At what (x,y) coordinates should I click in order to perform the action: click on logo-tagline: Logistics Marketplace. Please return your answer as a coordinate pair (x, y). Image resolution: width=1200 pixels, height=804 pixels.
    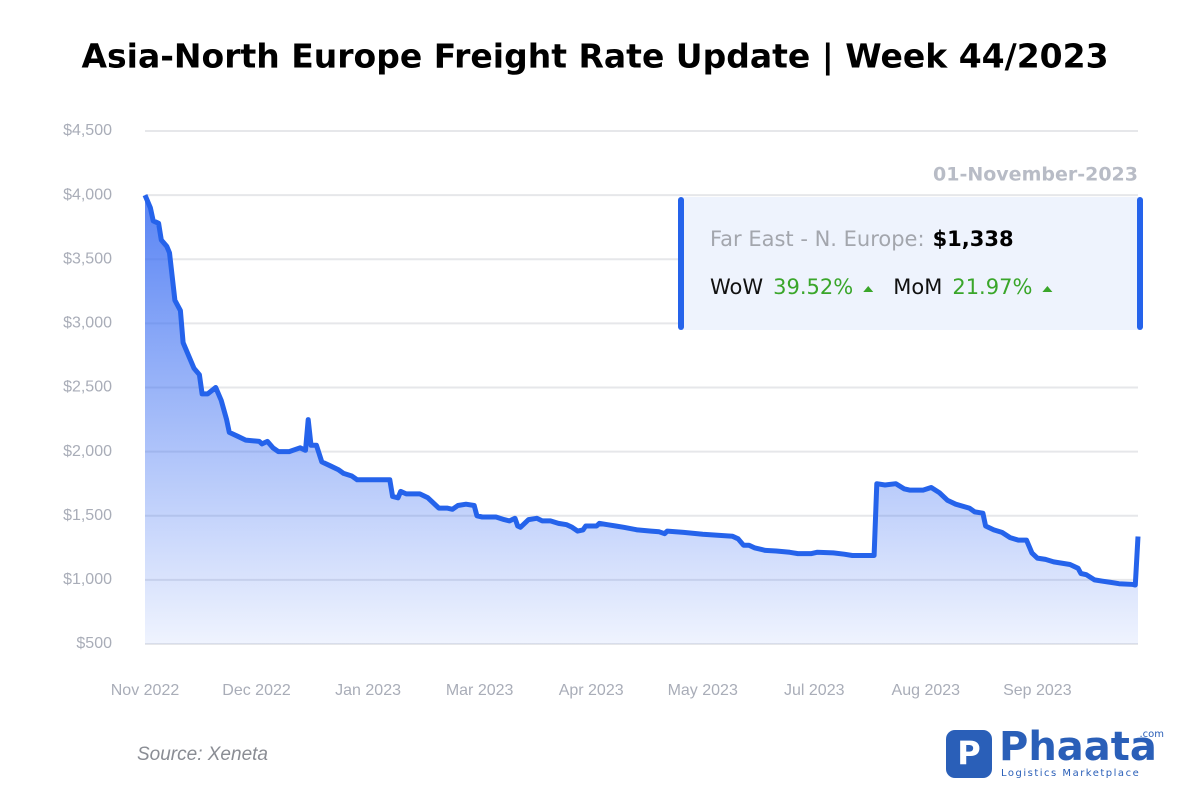
    Looking at the image, I should click on (1070, 773).